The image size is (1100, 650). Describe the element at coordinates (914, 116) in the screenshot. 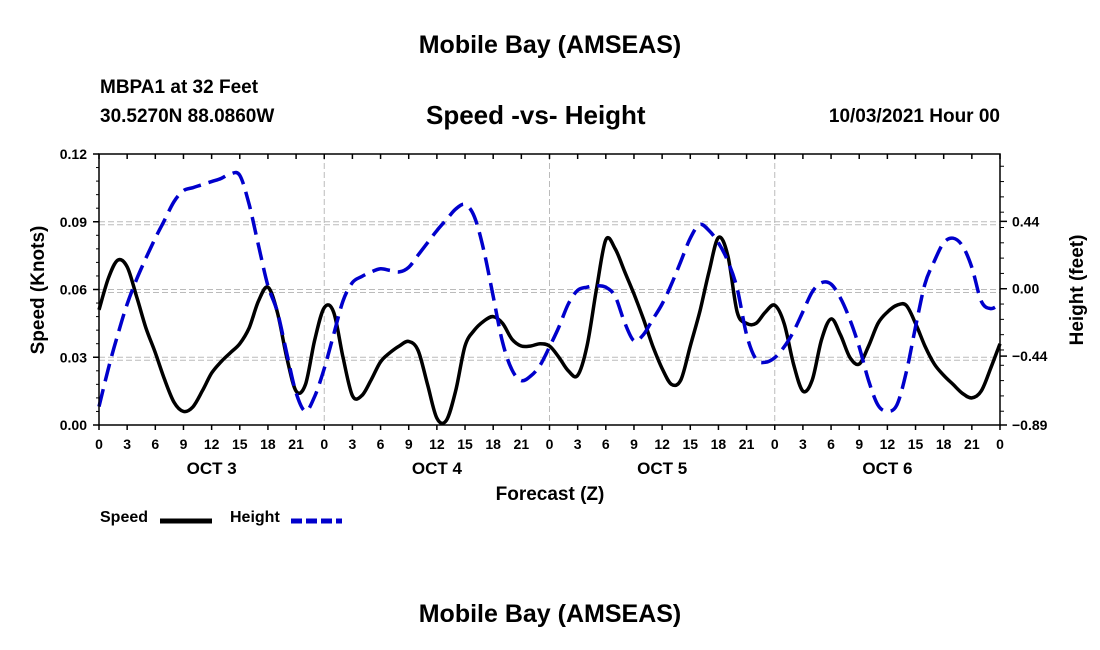

I see `forecast-date-label: 10/03/2021 Hour 00` at that location.